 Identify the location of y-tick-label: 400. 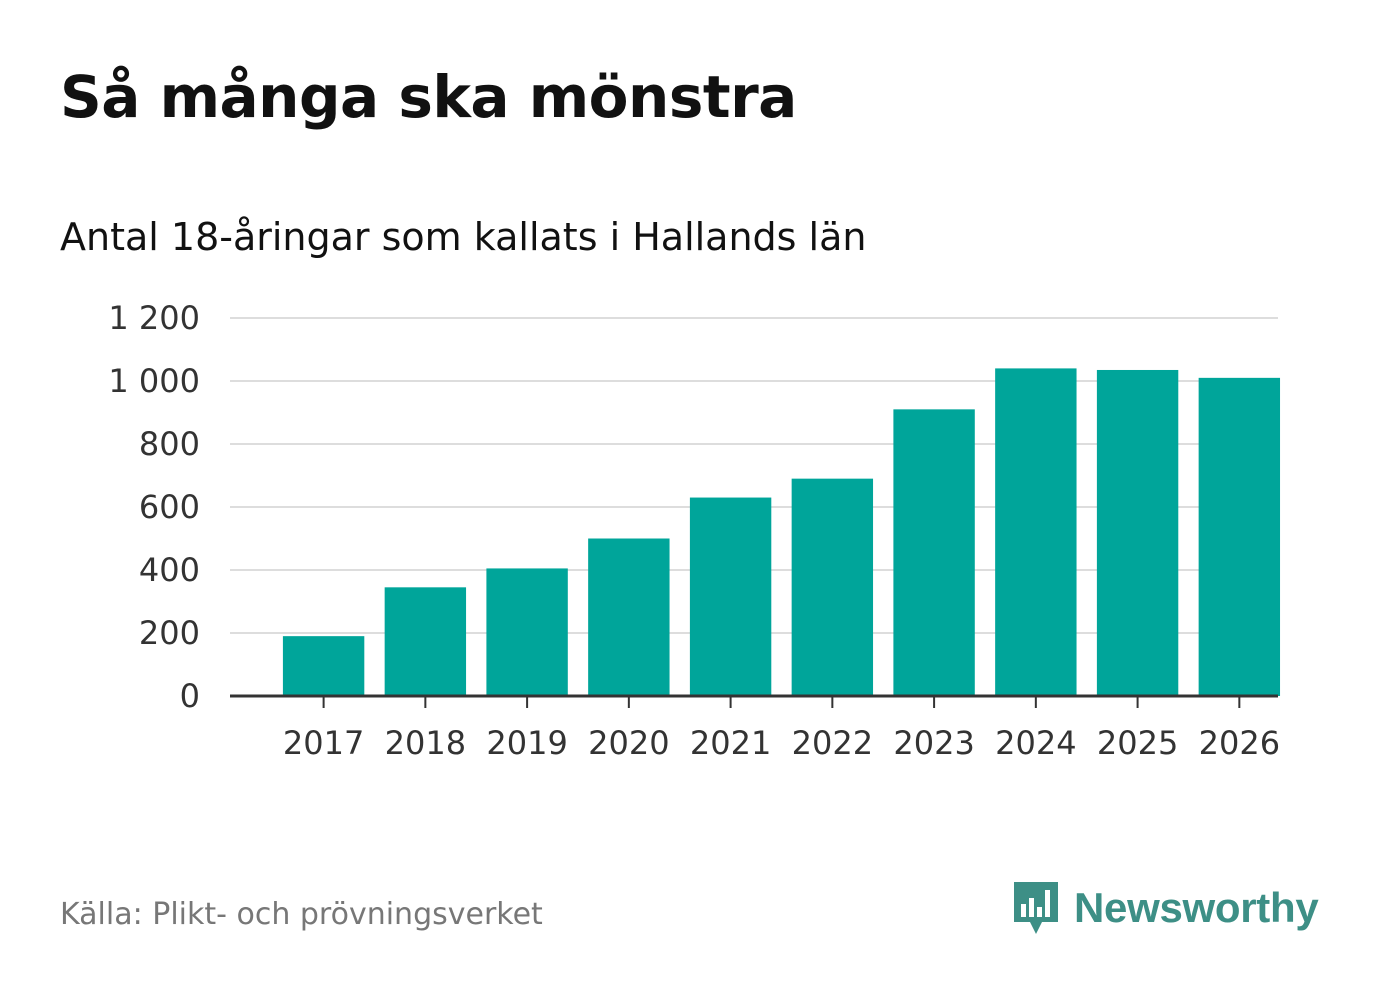
(169, 570).